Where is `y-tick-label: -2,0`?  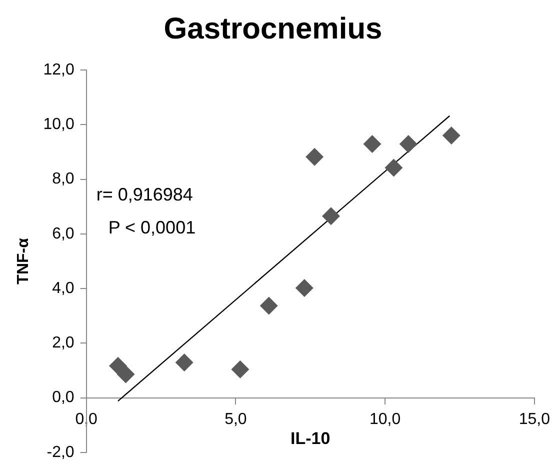 y-tick-label: -2,0 is located at coordinates (60, 452).